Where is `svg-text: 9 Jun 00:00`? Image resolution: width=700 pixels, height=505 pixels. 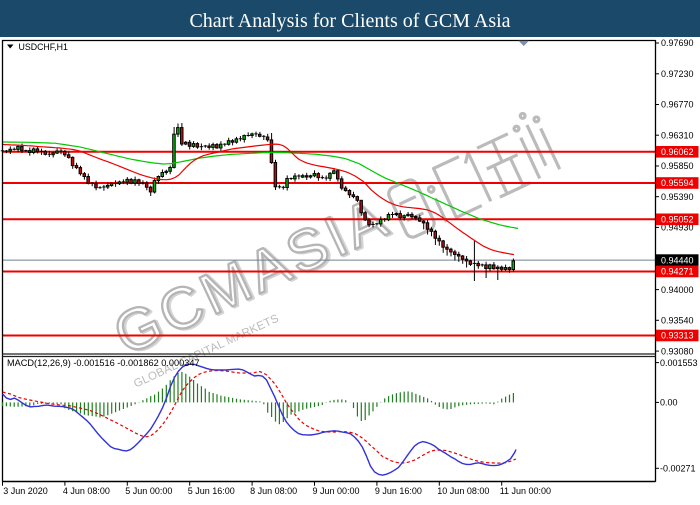
svg-text: 9 Jun 00:00 is located at coordinates (336, 491).